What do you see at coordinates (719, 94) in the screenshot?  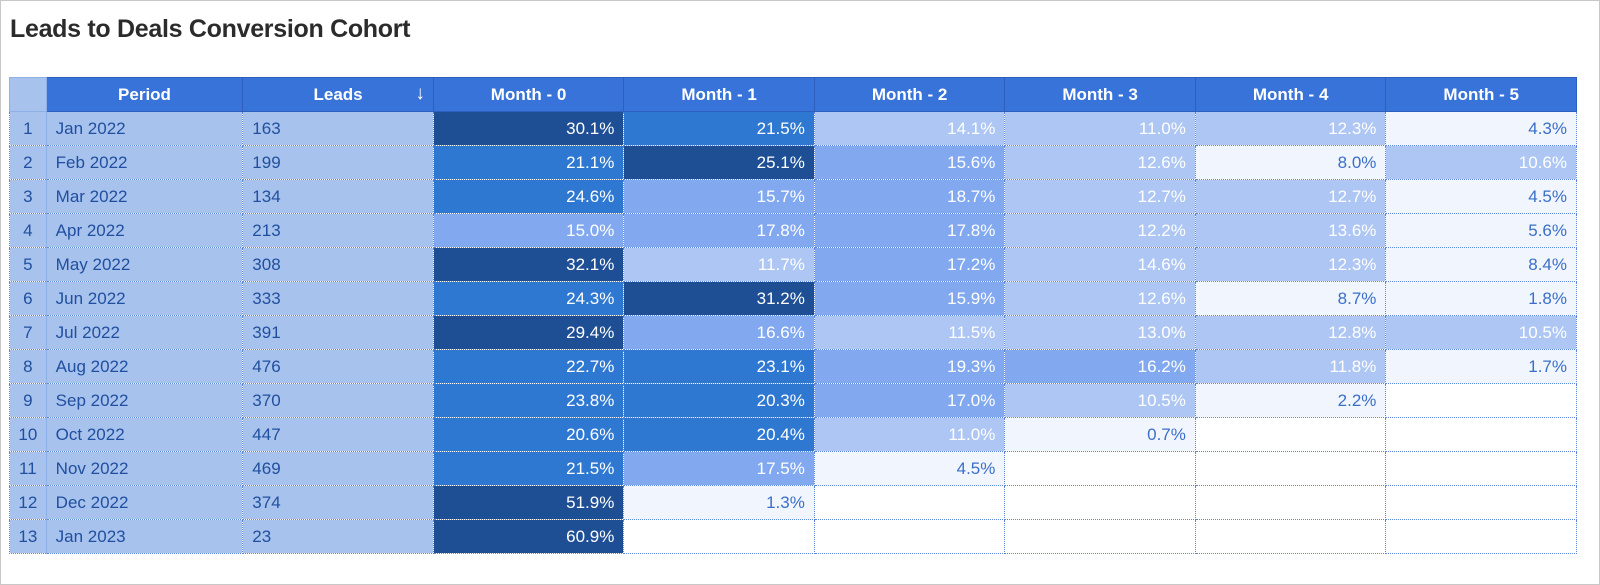 I see `month-1-column-header: Month - 1` at bounding box center [719, 94].